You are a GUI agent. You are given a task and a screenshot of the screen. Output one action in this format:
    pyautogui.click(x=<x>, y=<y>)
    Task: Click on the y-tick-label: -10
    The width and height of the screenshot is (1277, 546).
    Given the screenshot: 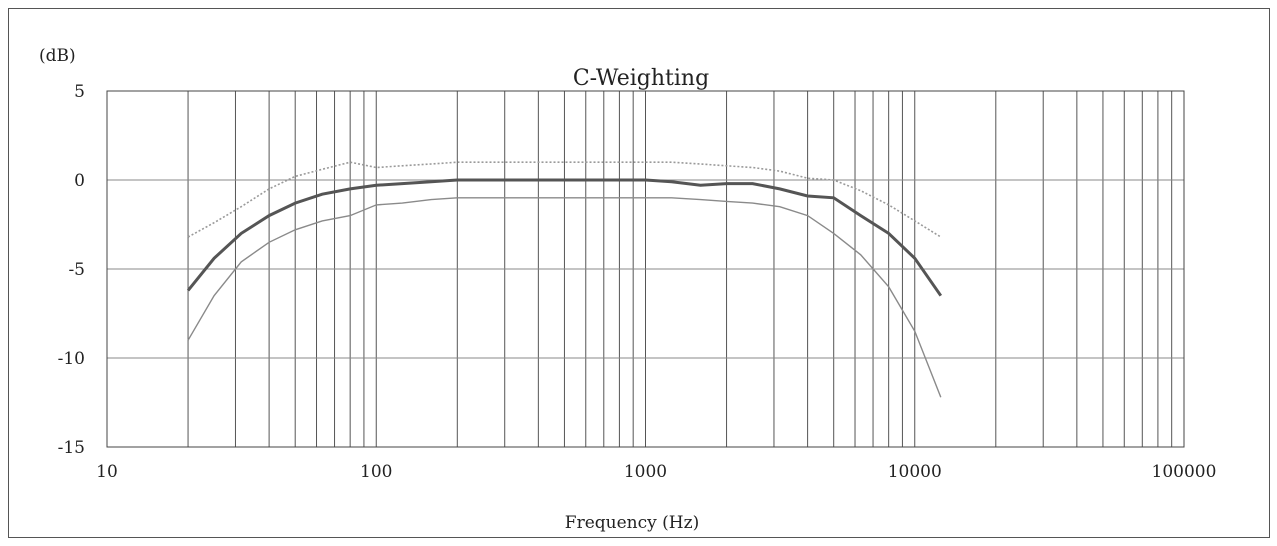 What is the action you would take?
    pyautogui.click(x=71, y=359)
    